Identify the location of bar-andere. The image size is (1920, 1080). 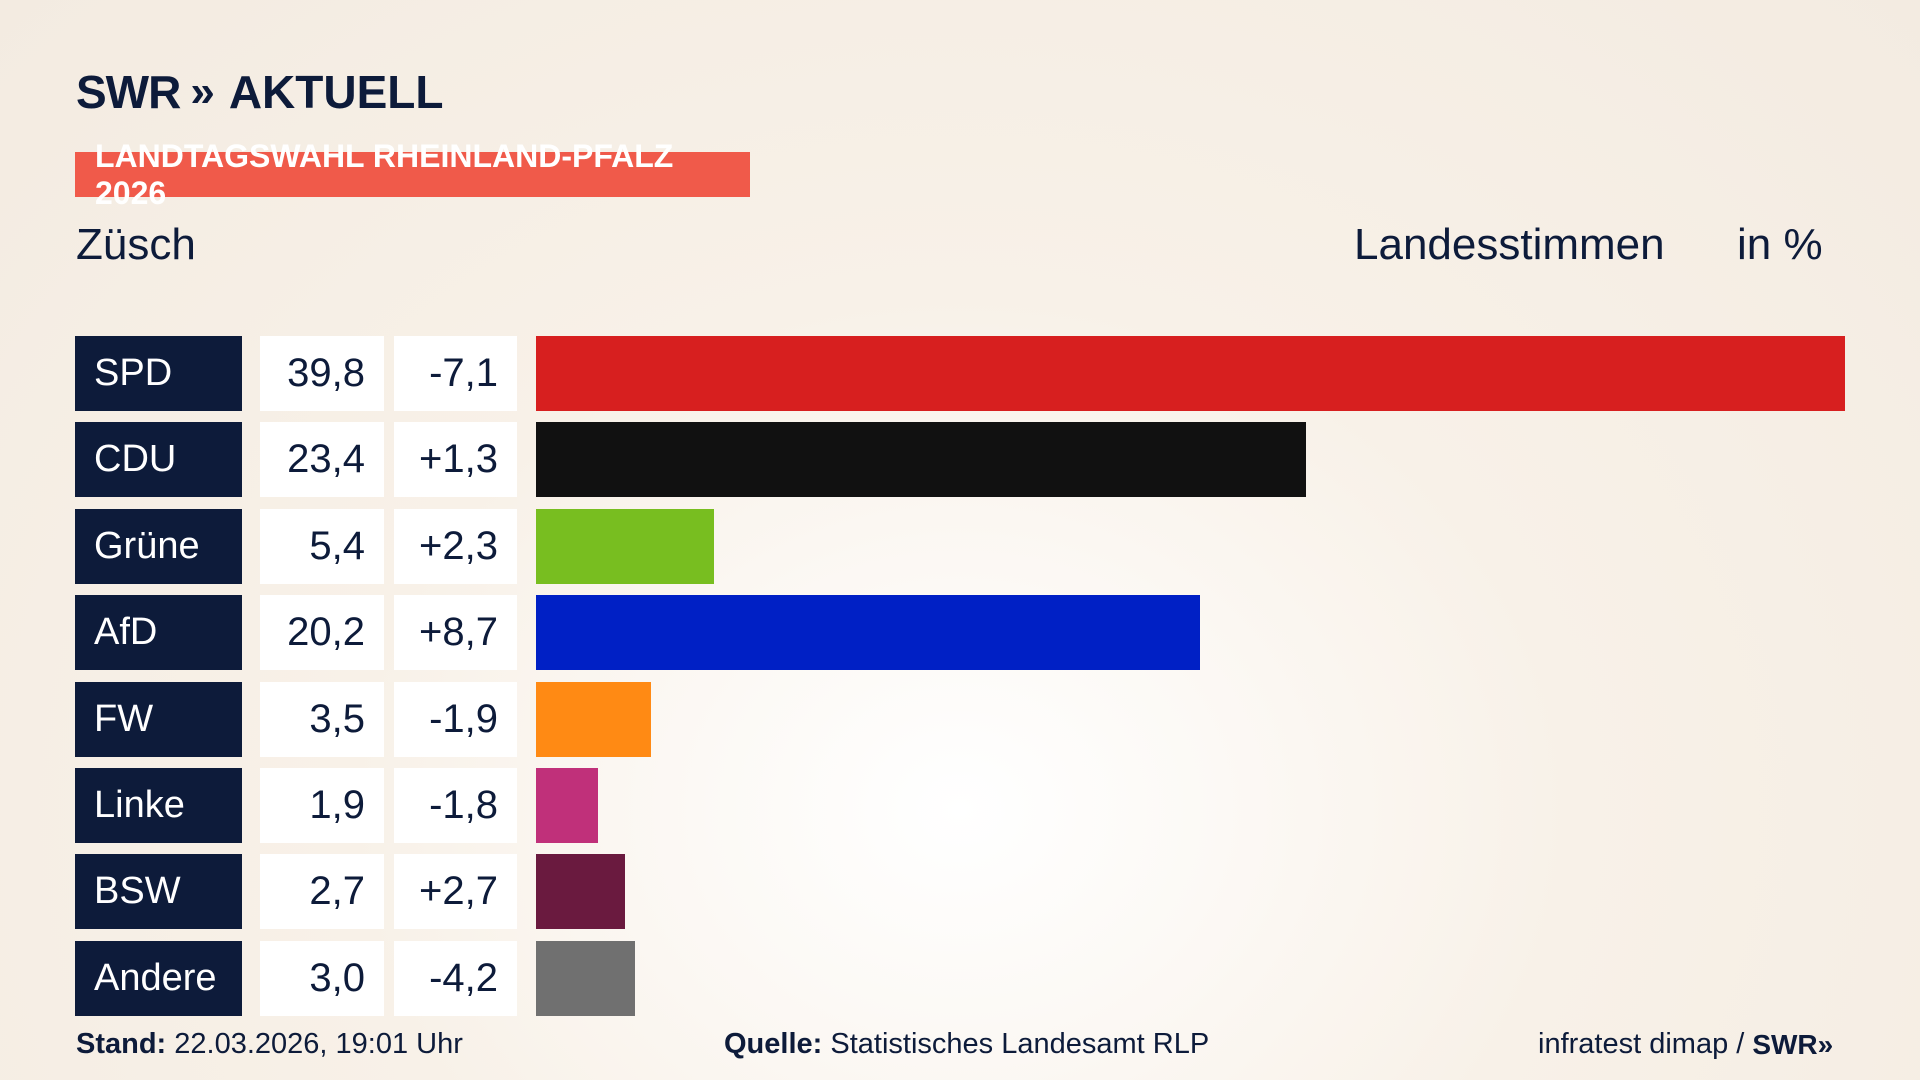
(585, 978).